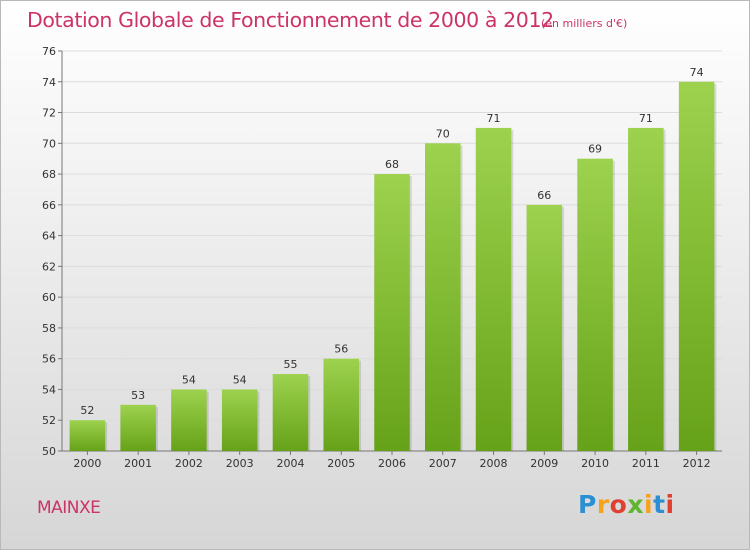 Image resolution: width=750 pixels, height=550 pixels. Describe the element at coordinates (49, 205) in the screenshot. I see `y-tick-label: 66` at that location.